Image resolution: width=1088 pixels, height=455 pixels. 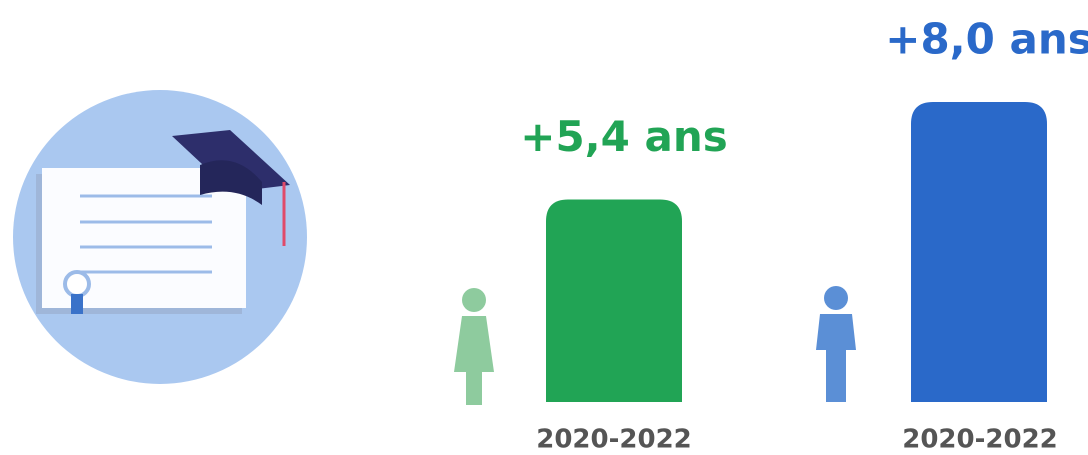 I want to click on value-label: +5,4 ans, so click(x=623, y=136).